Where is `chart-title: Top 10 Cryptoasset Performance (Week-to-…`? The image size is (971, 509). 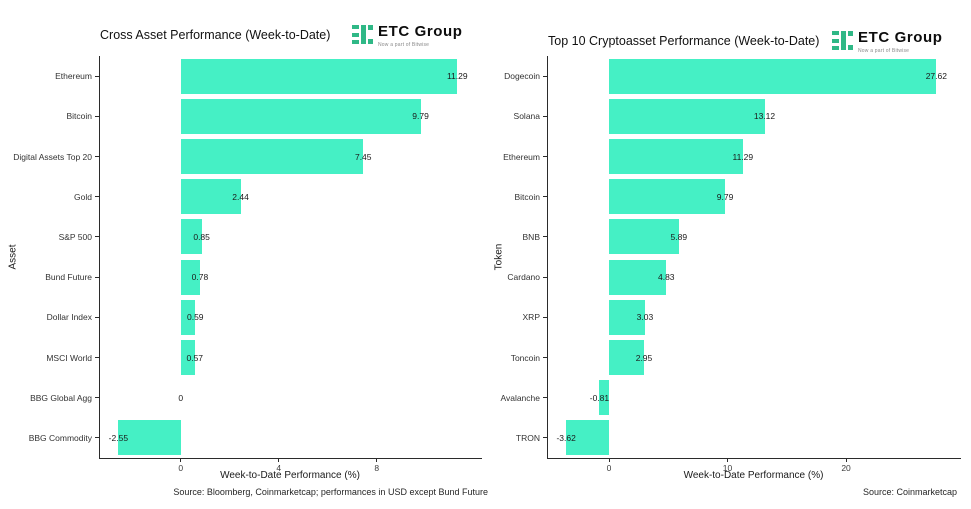
chart-title: Top 10 Cryptoasset Performance (Week-to-… is located at coordinates (684, 41).